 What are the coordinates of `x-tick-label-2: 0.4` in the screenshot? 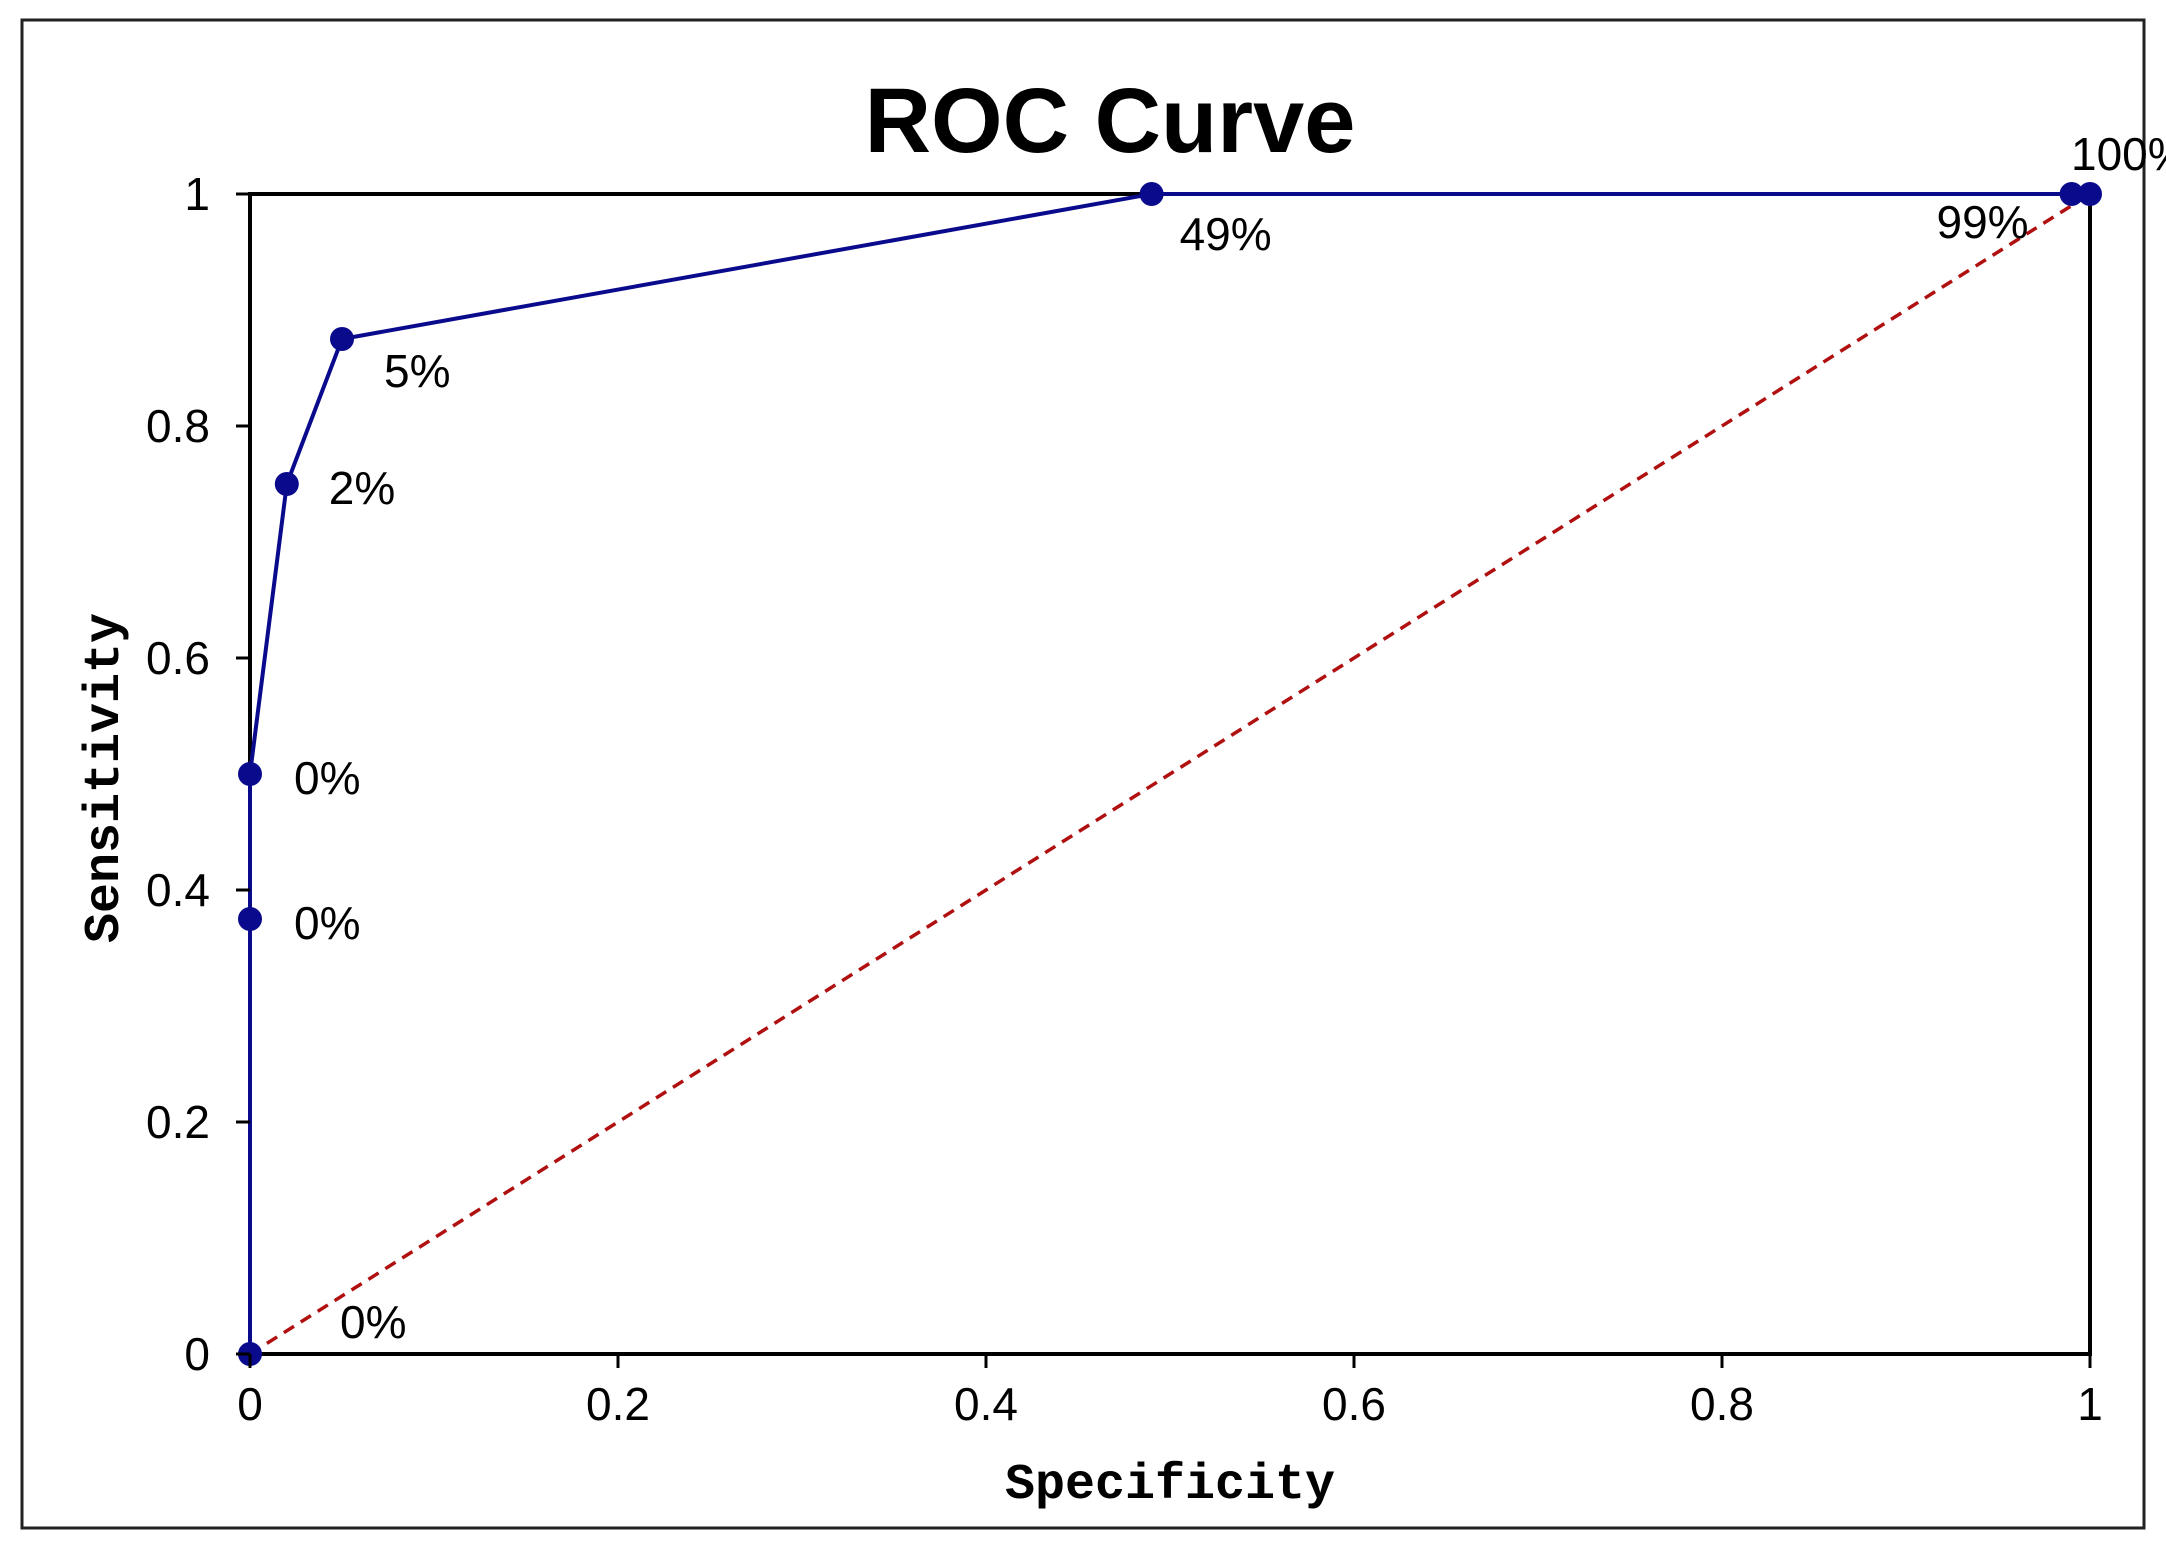 It's located at (986, 1404).